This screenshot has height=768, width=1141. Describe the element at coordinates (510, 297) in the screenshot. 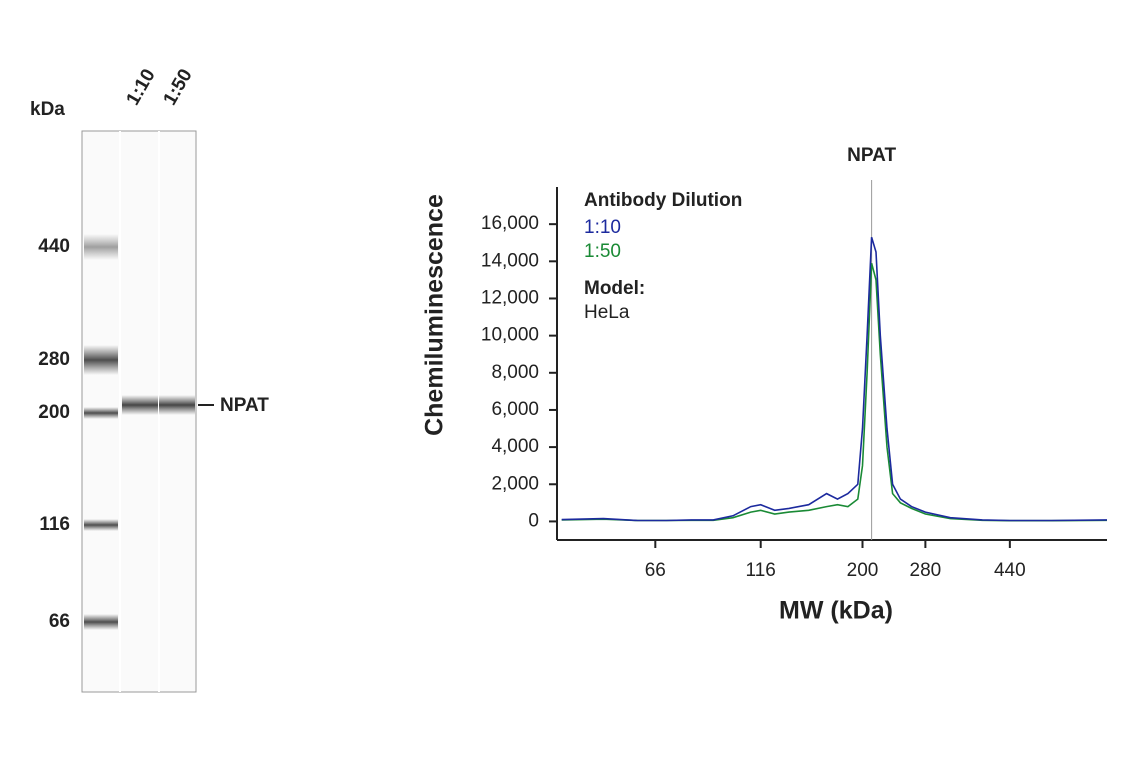

I see `y-tick-label: 12,000` at that location.